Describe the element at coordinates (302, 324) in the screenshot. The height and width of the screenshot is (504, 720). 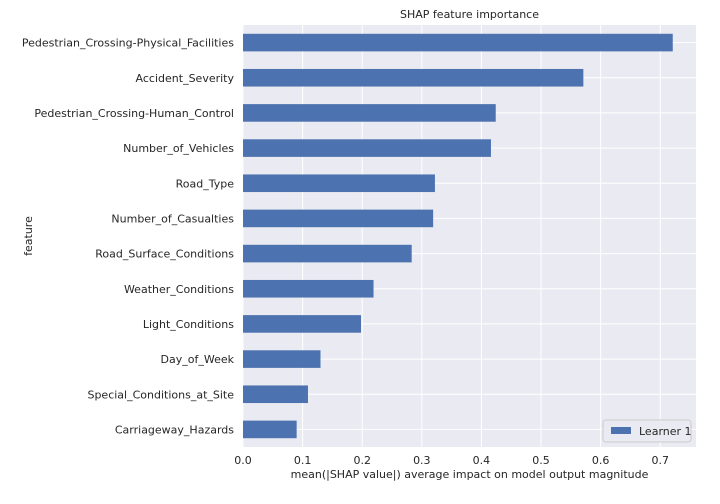
I see `bar-light-conditions` at that location.